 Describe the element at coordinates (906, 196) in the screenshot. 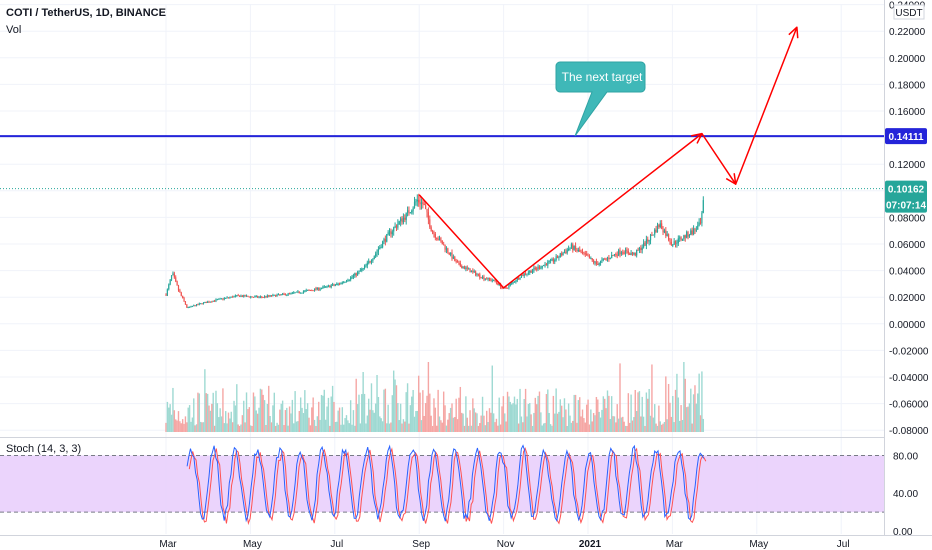

I see `last-price-badge` at that location.